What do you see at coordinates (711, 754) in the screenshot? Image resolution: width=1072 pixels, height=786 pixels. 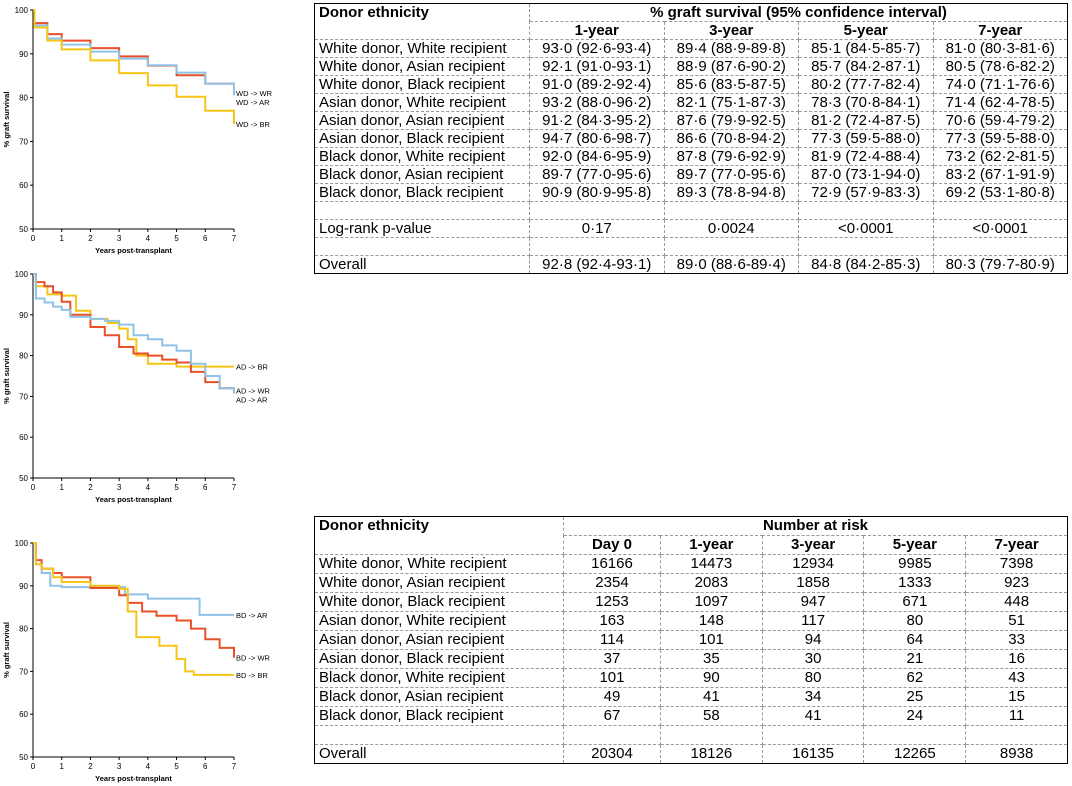 I see `table-cell: 18126` at bounding box center [711, 754].